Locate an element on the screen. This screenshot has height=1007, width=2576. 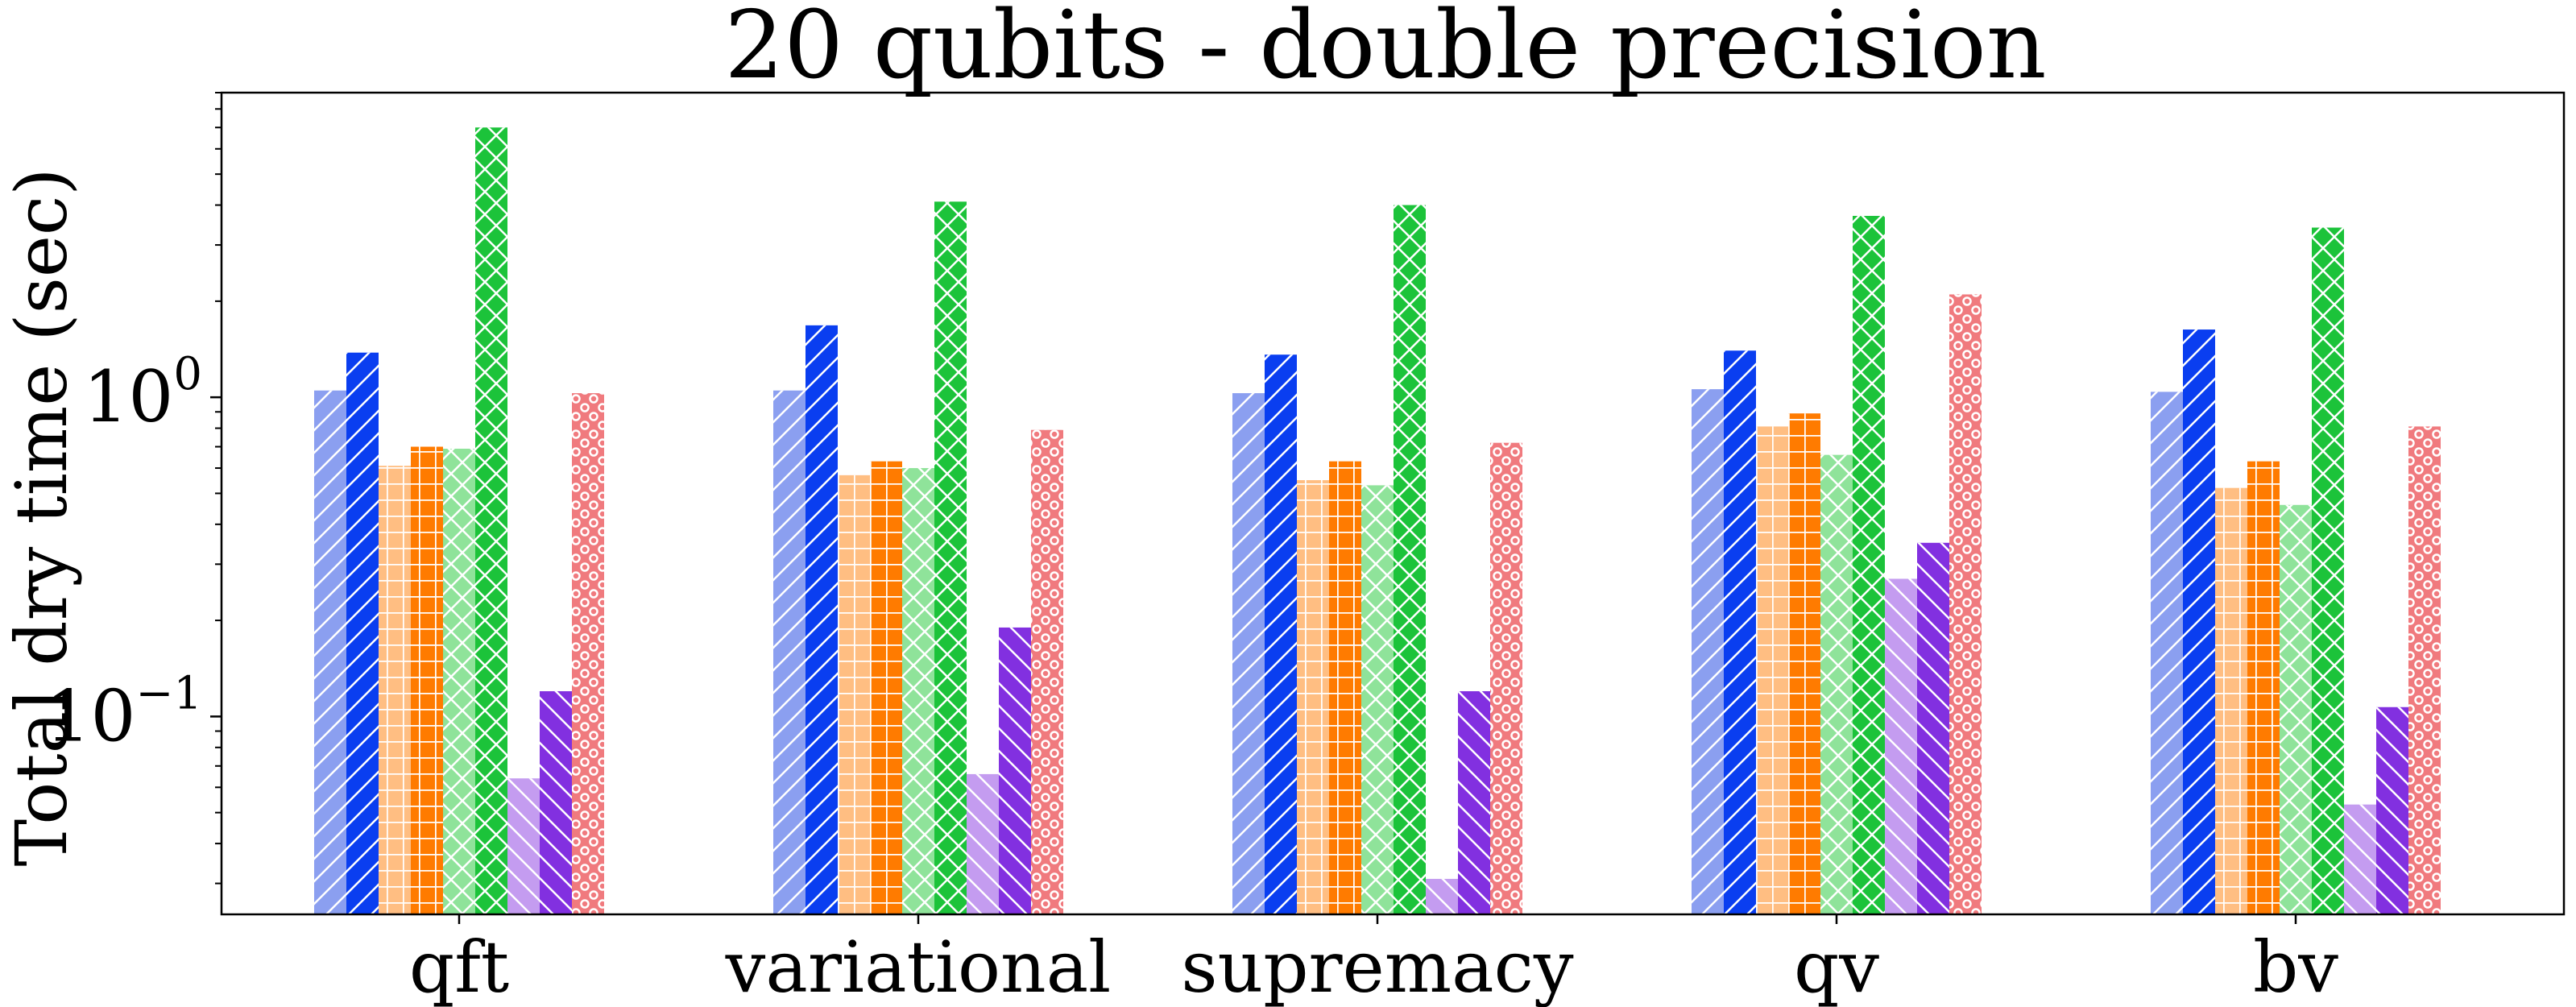
x-tick-label-variational: variational is located at coordinates (918, 966).